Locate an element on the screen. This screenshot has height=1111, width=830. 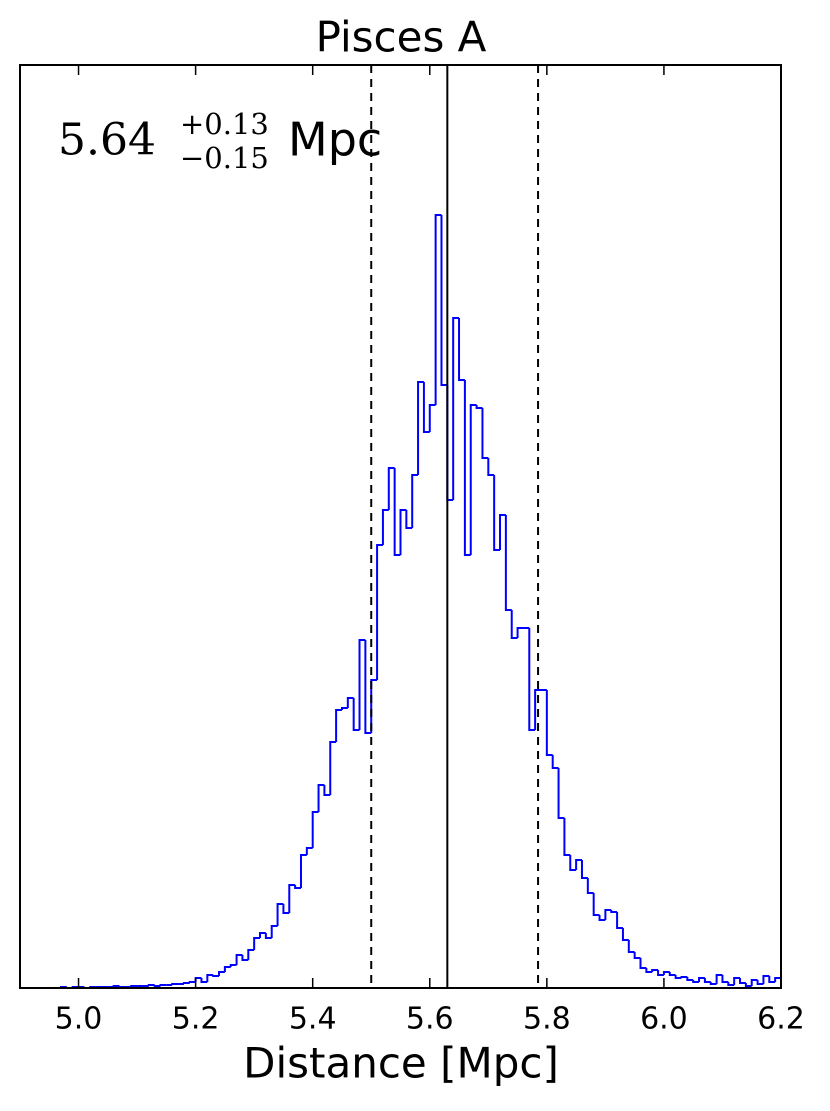
x-axis-label: Distance [Mpc] is located at coordinates (401, 1063).